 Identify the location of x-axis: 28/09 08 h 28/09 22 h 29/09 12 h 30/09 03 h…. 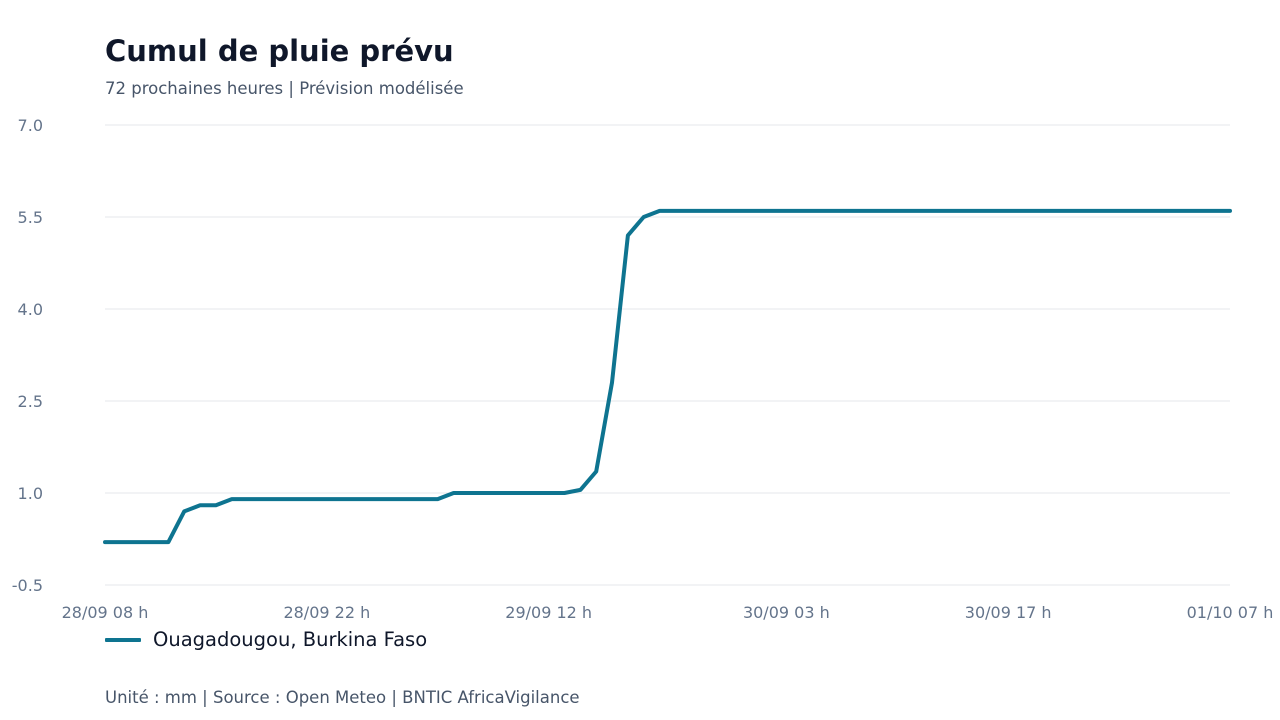
(668, 612).